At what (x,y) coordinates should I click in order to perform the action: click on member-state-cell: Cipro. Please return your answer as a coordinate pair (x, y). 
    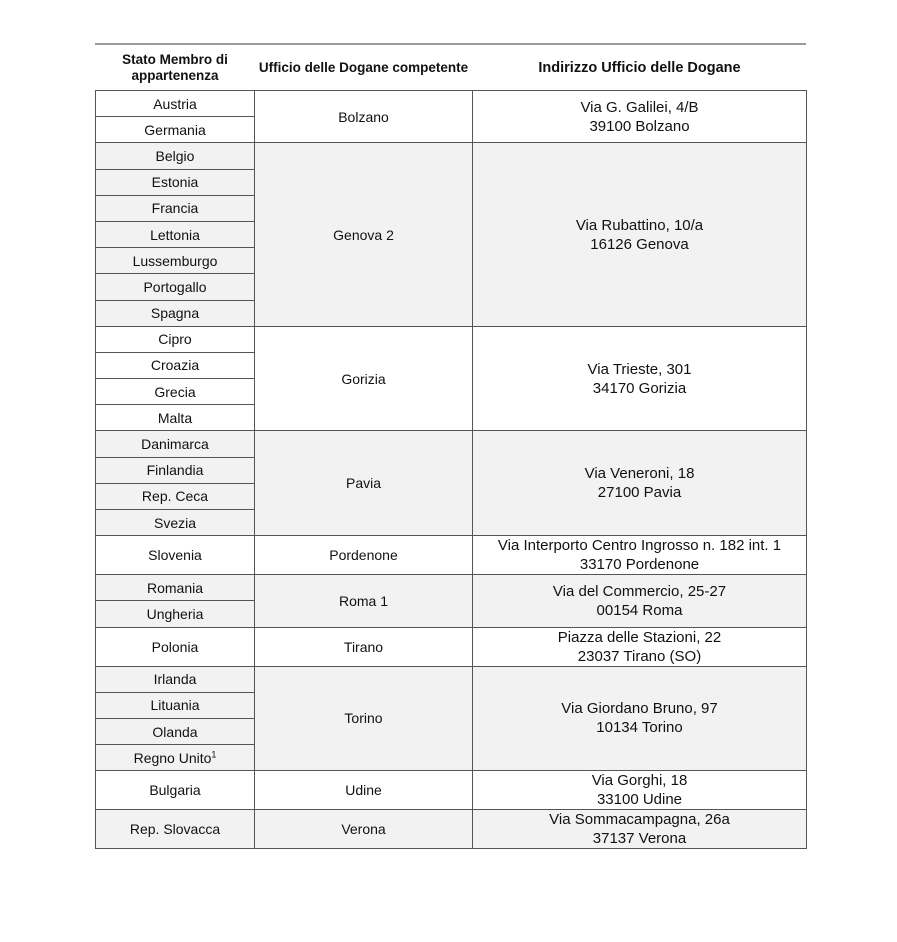
    Looking at the image, I should click on (175, 339).